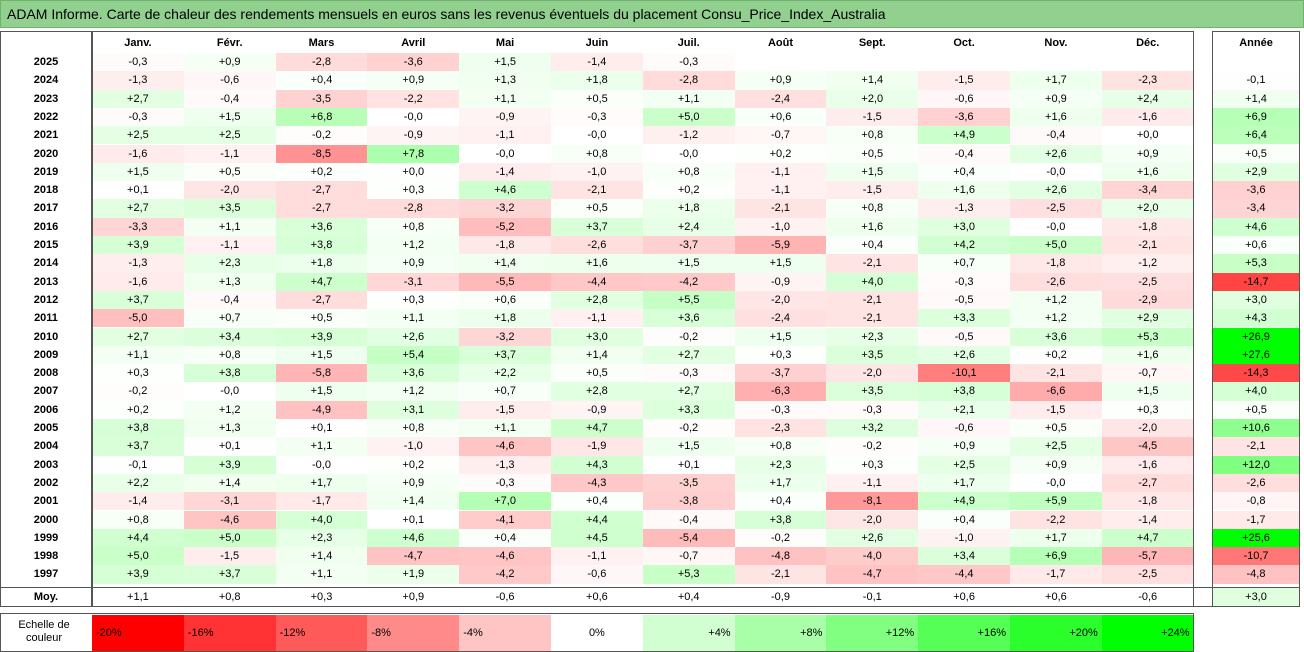  I want to click on month-header: Avril, so click(413, 43).